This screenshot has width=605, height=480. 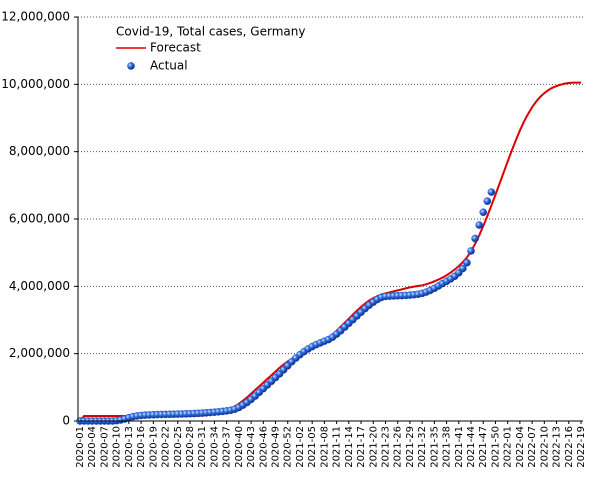 I want to click on x-tick-label: 2020-07, so click(x=104, y=447).